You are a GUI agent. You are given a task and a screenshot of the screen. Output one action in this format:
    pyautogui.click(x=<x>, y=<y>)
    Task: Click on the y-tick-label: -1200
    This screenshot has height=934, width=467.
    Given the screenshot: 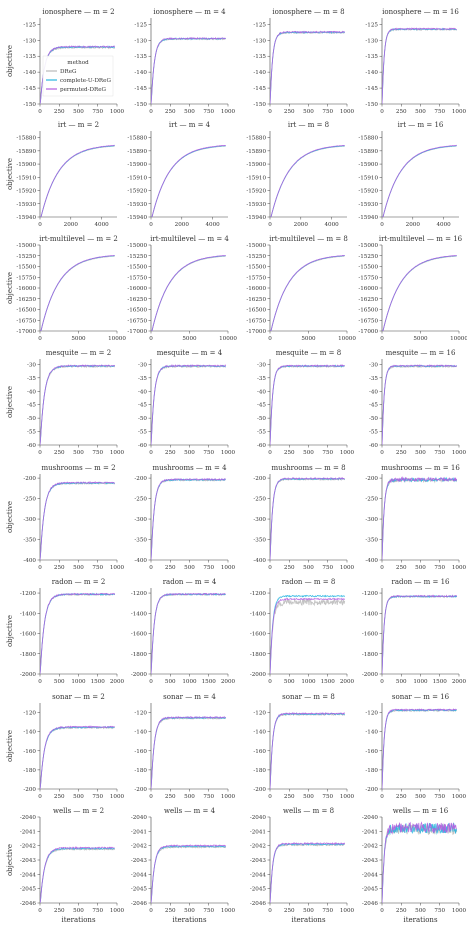 What is the action you would take?
    pyautogui.click(x=28, y=594)
    